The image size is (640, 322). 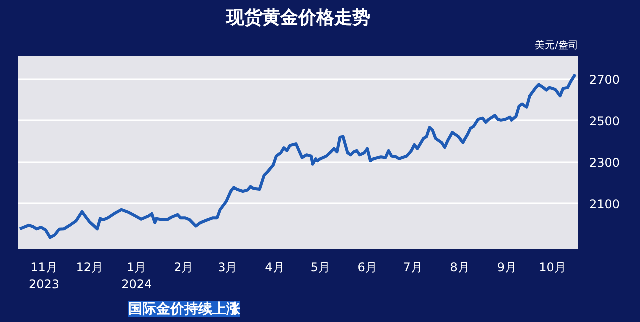 I want to click on x-tick-label: 5月, so click(x=320, y=267).